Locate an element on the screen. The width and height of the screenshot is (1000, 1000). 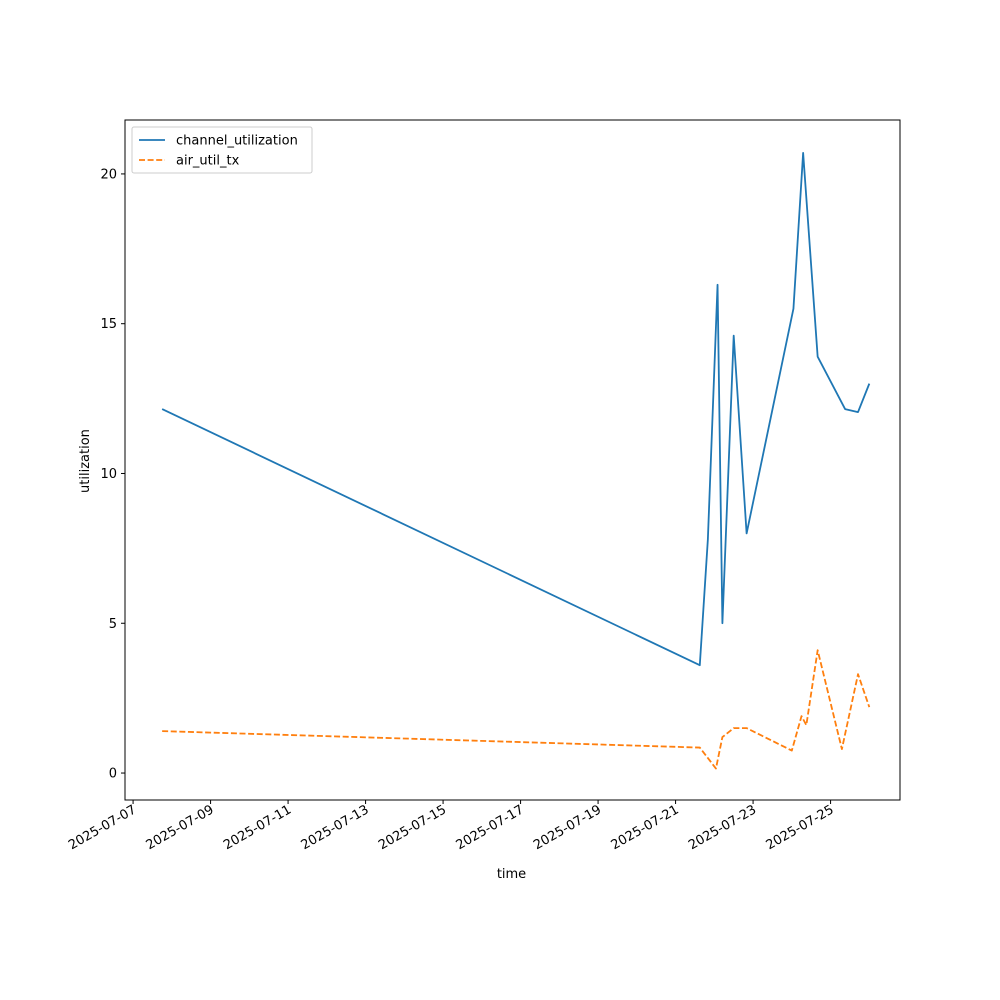
y-axis-label: utilization is located at coordinates (85, 461).